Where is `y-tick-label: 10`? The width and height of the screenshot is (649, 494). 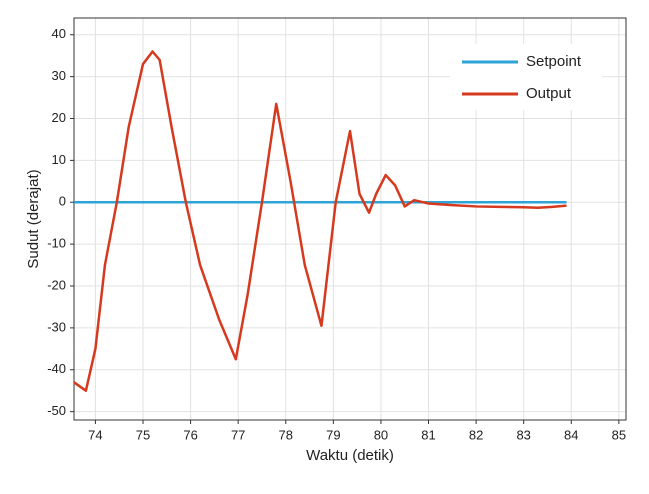 y-tick-label: 10 is located at coordinates (59, 159).